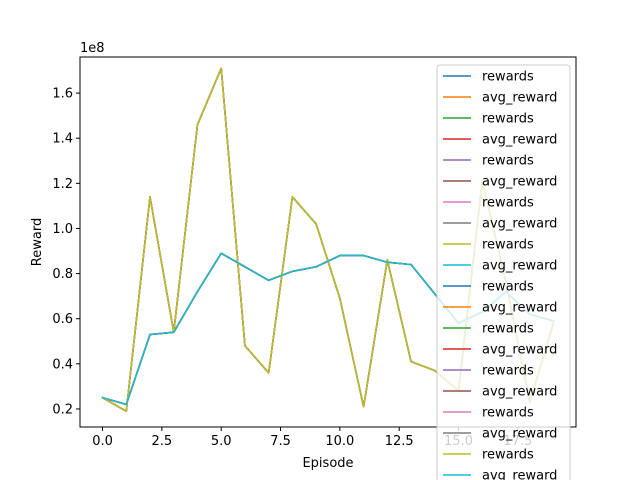 This screenshot has height=480, width=640. What do you see at coordinates (221, 441) in the screenshot?
I see `x-tick-label: 5.0` at bounding box center [221, 441].